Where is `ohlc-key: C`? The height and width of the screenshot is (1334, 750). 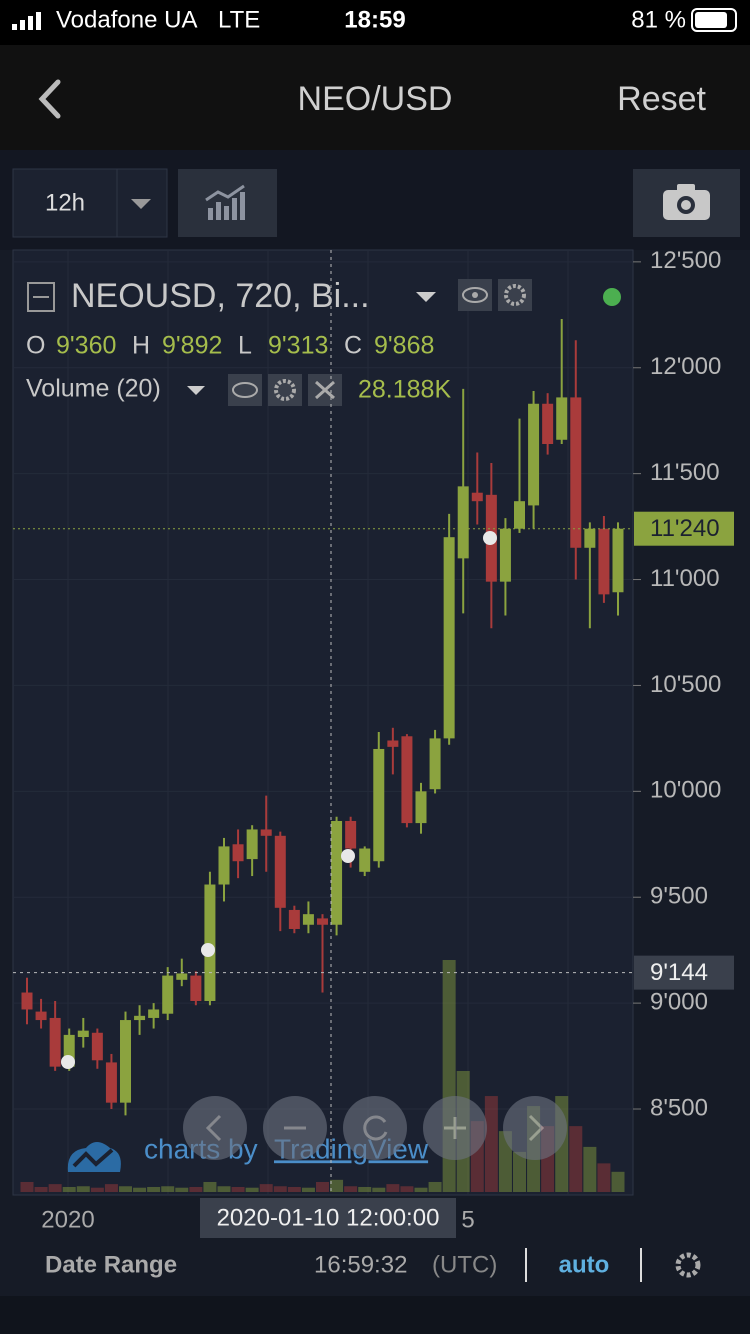 ohlc-key: C is located at coordinates (353, 346).